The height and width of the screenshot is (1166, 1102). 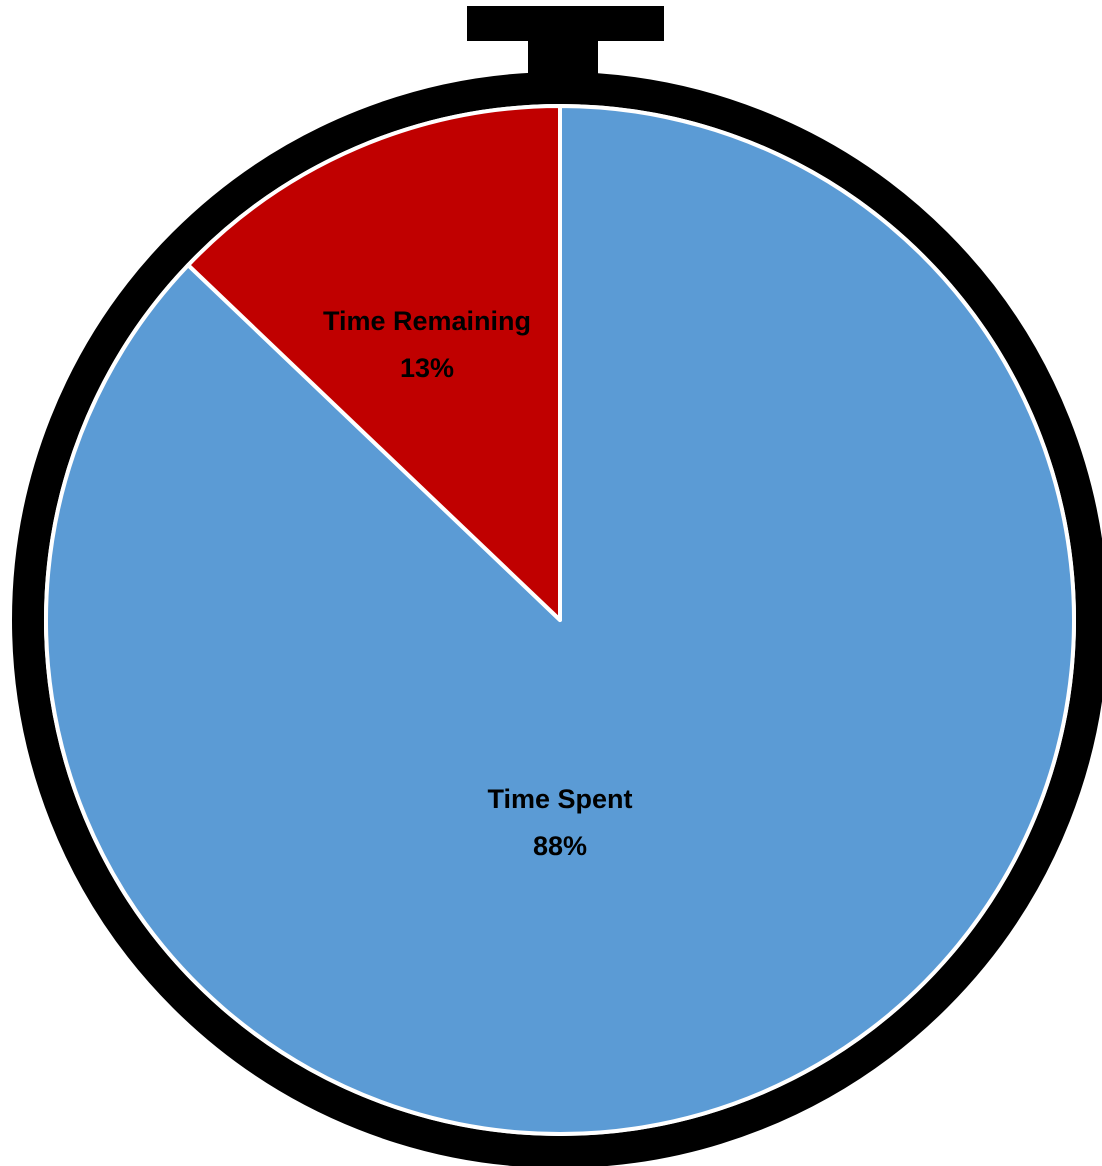 What do you see at coordinates (427, 368) in the screenshot?
I see `pie-value-time-remaining: 13%` at bounding box center [427, 368].